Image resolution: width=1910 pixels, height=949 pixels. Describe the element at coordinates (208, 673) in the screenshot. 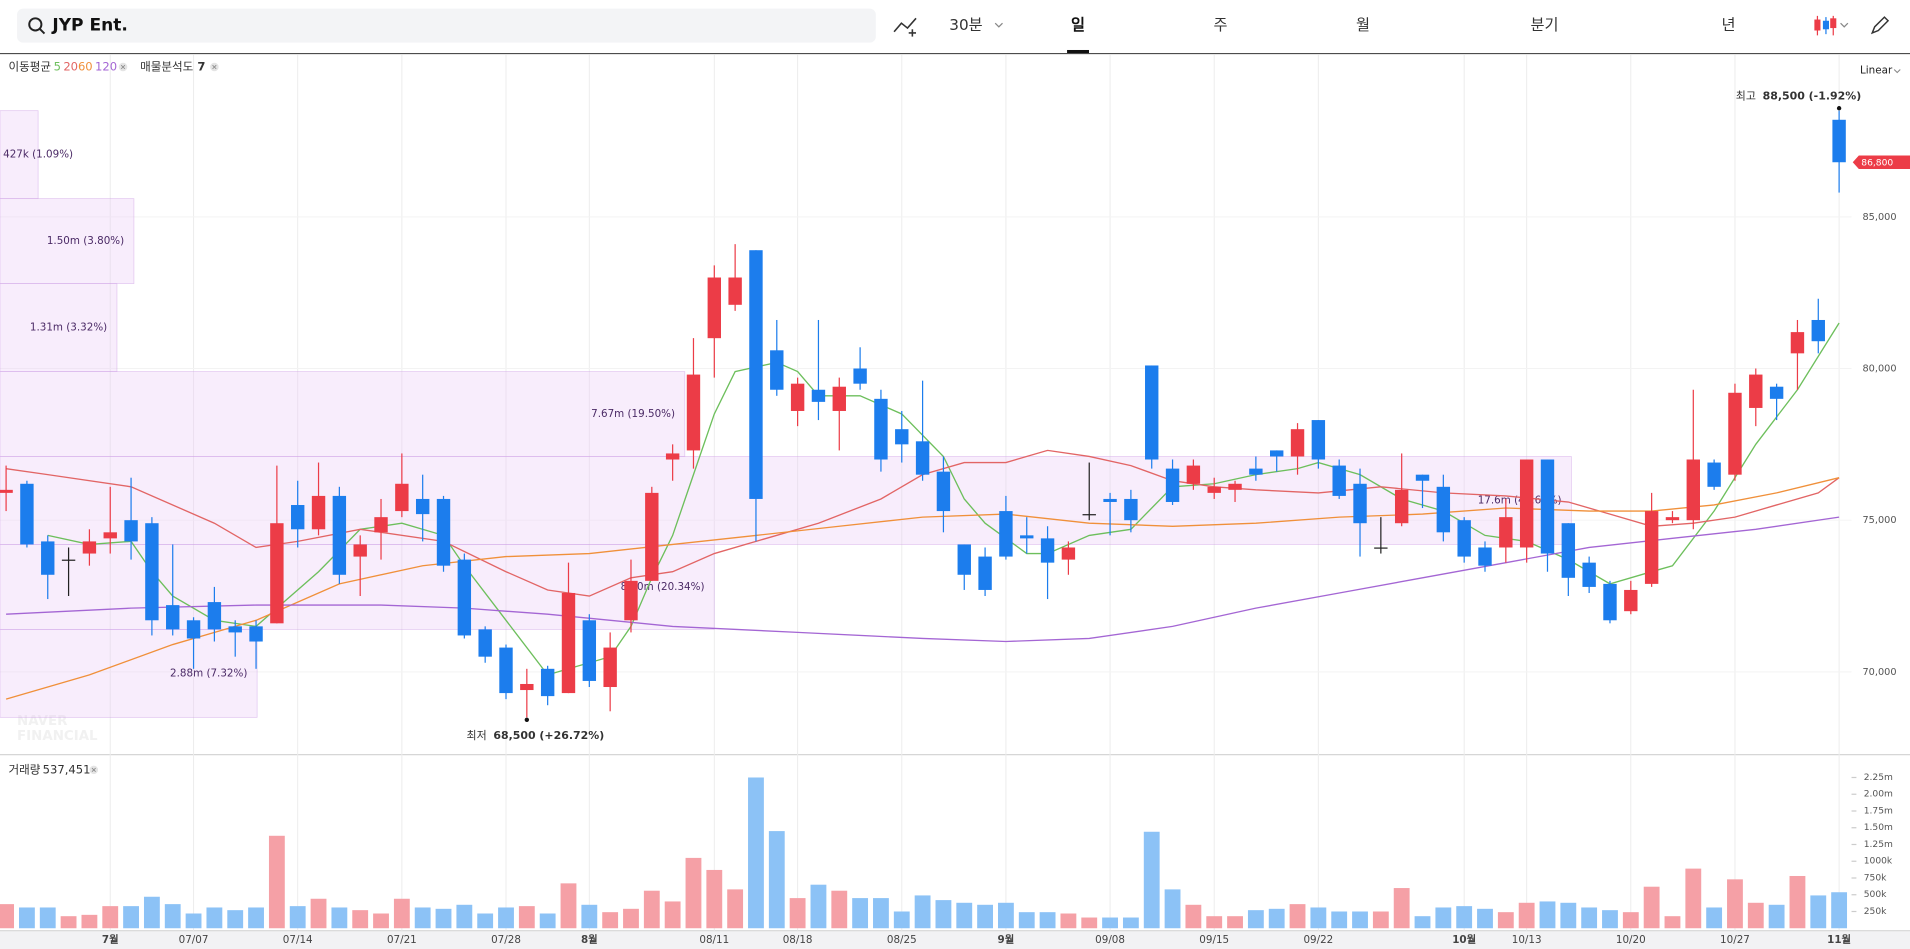

I see `volume-profile-label: 2.88m (7.32%)` at that location.